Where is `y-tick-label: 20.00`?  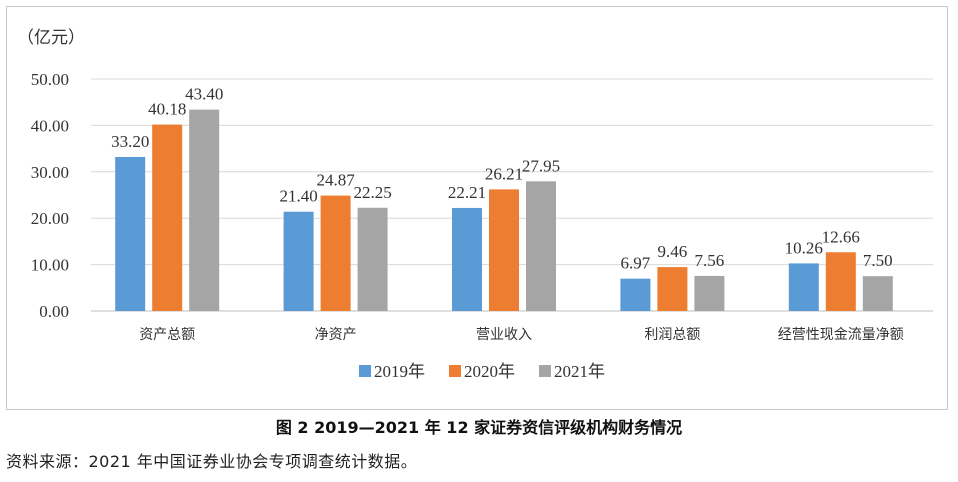
y-tick-label: 20.00 is located at coordinates (50, 218).